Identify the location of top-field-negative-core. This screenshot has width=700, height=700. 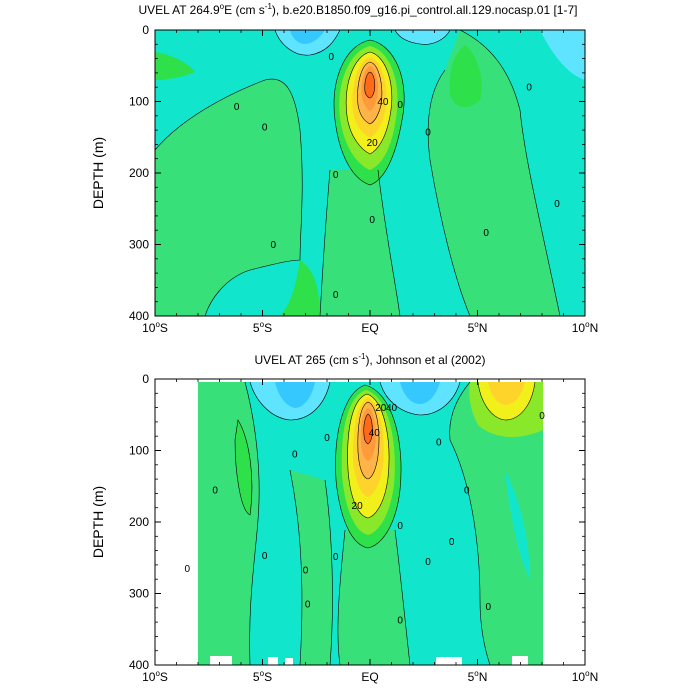
(307, 37).